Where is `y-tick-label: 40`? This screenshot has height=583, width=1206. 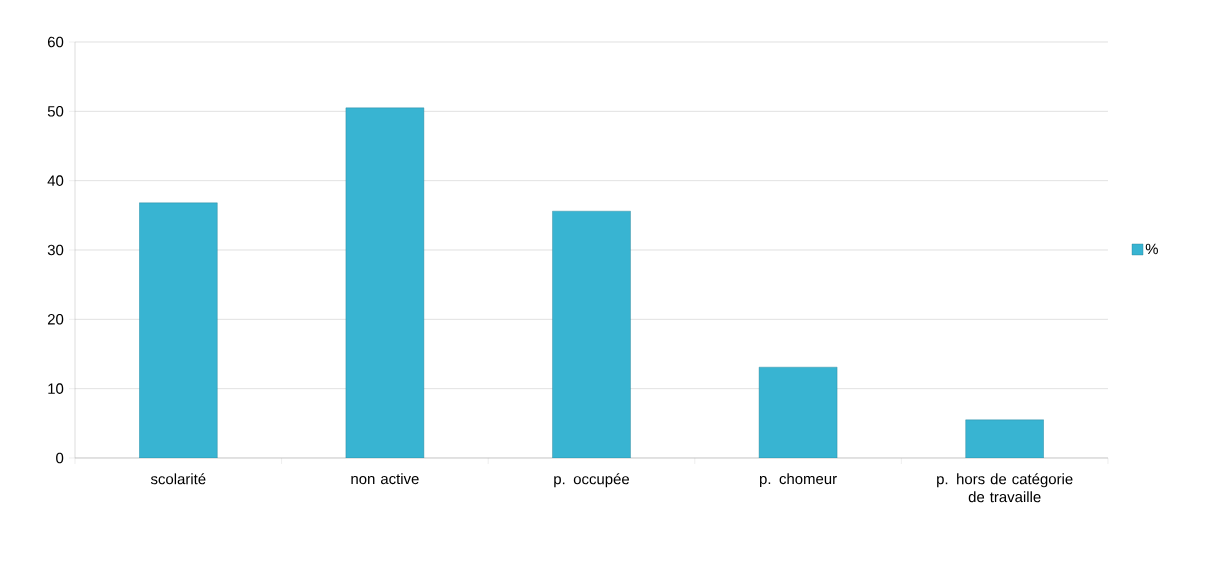 y-tick-label: 40 is located at coordinates (55, 180).